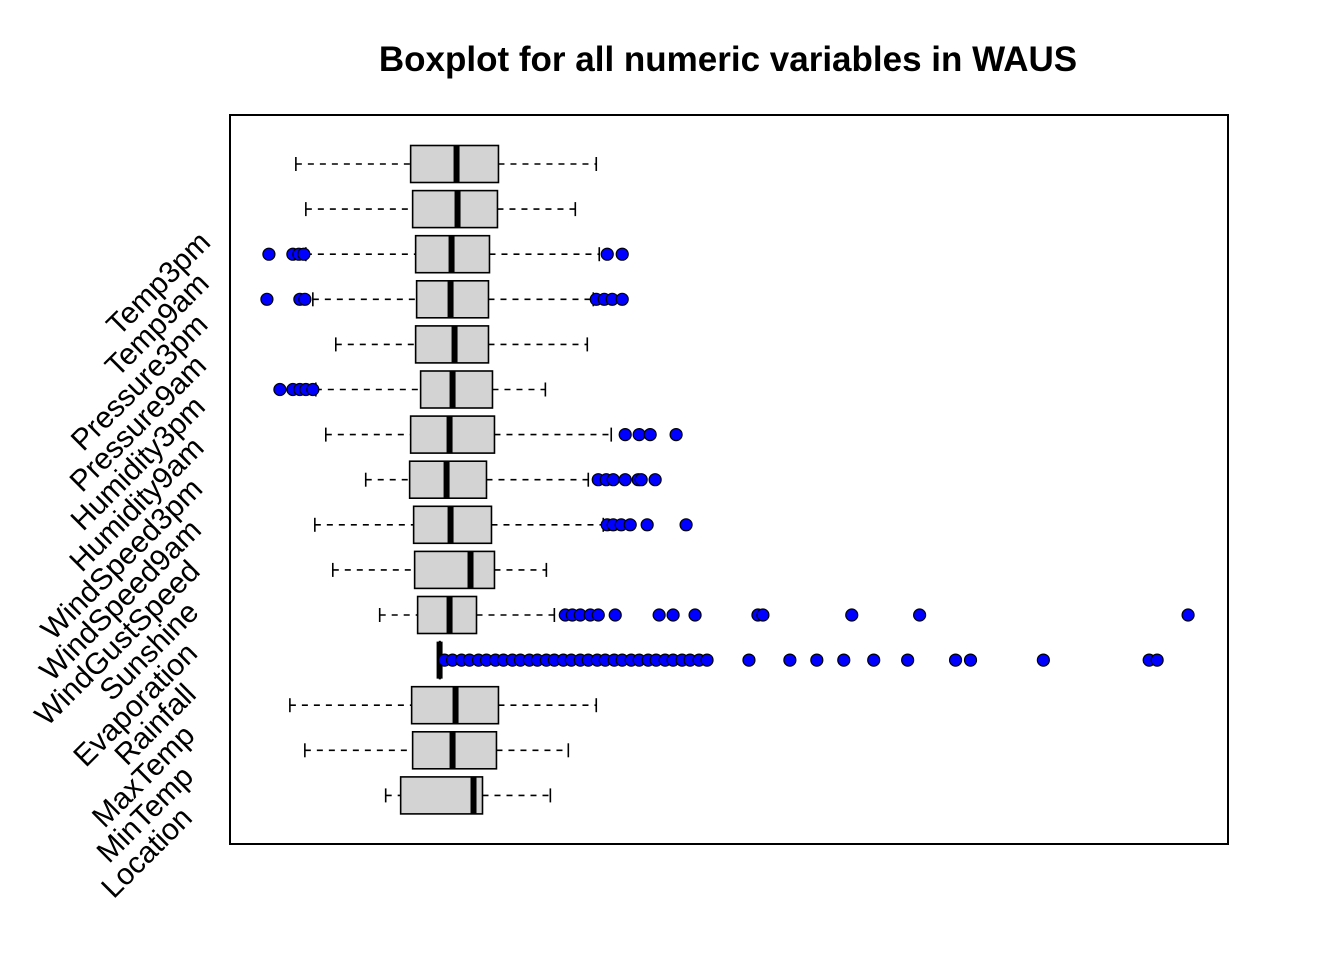  What do you see at coordinates (503, 525) in the screenshot?
I see `box-windgustspeed` at bounding box center [503, 525].